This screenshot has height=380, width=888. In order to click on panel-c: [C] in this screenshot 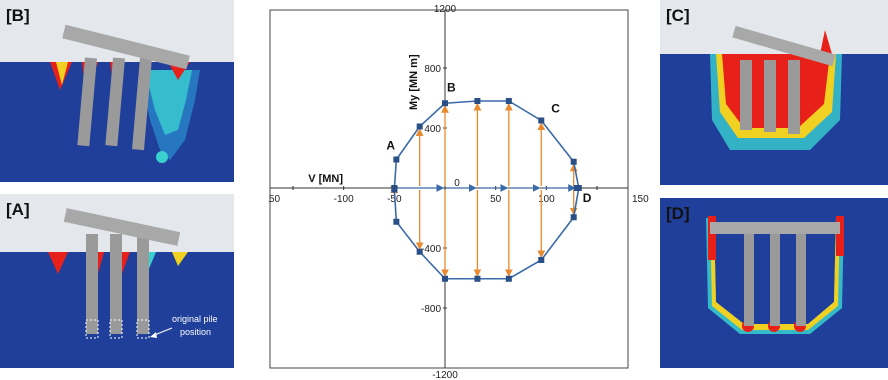, I will do `click(774, 92)`.